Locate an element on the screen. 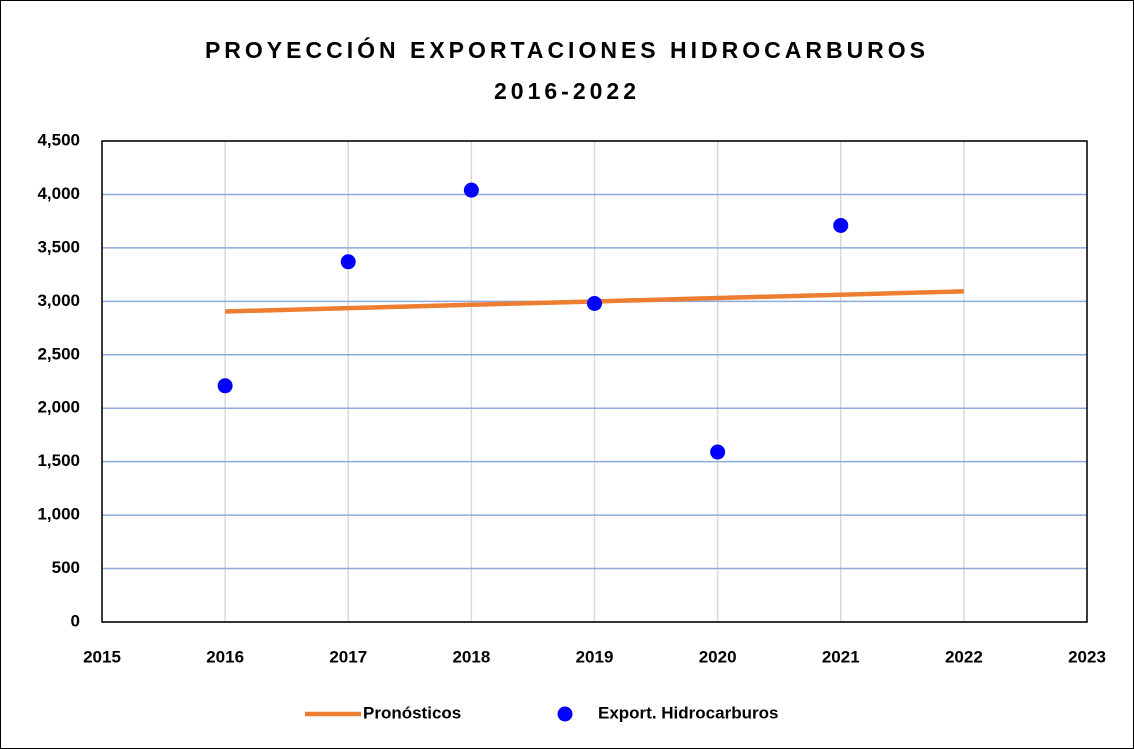  x-tick-label: 2019 is located at coordinates (595, 656).